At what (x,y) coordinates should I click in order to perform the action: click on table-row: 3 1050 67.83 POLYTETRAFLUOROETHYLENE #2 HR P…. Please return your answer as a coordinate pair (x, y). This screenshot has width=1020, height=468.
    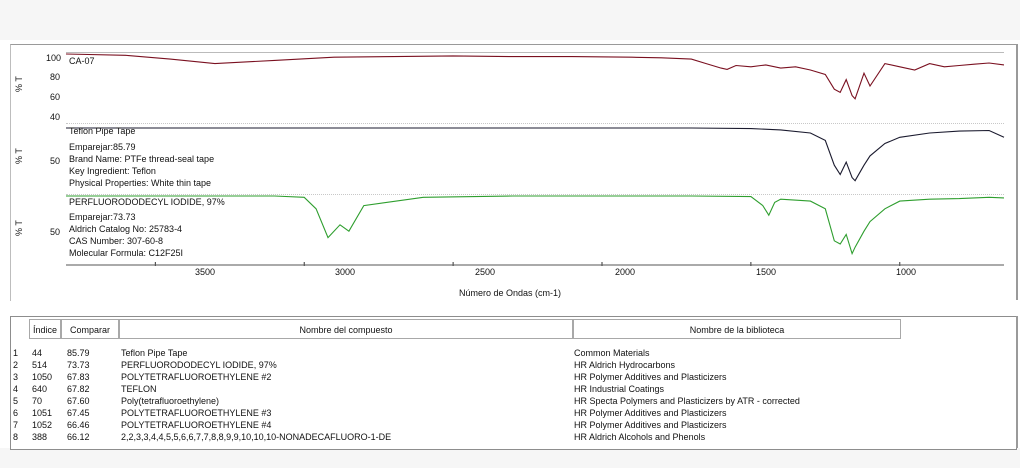
    Looking at the image, I should click on (513, 377).